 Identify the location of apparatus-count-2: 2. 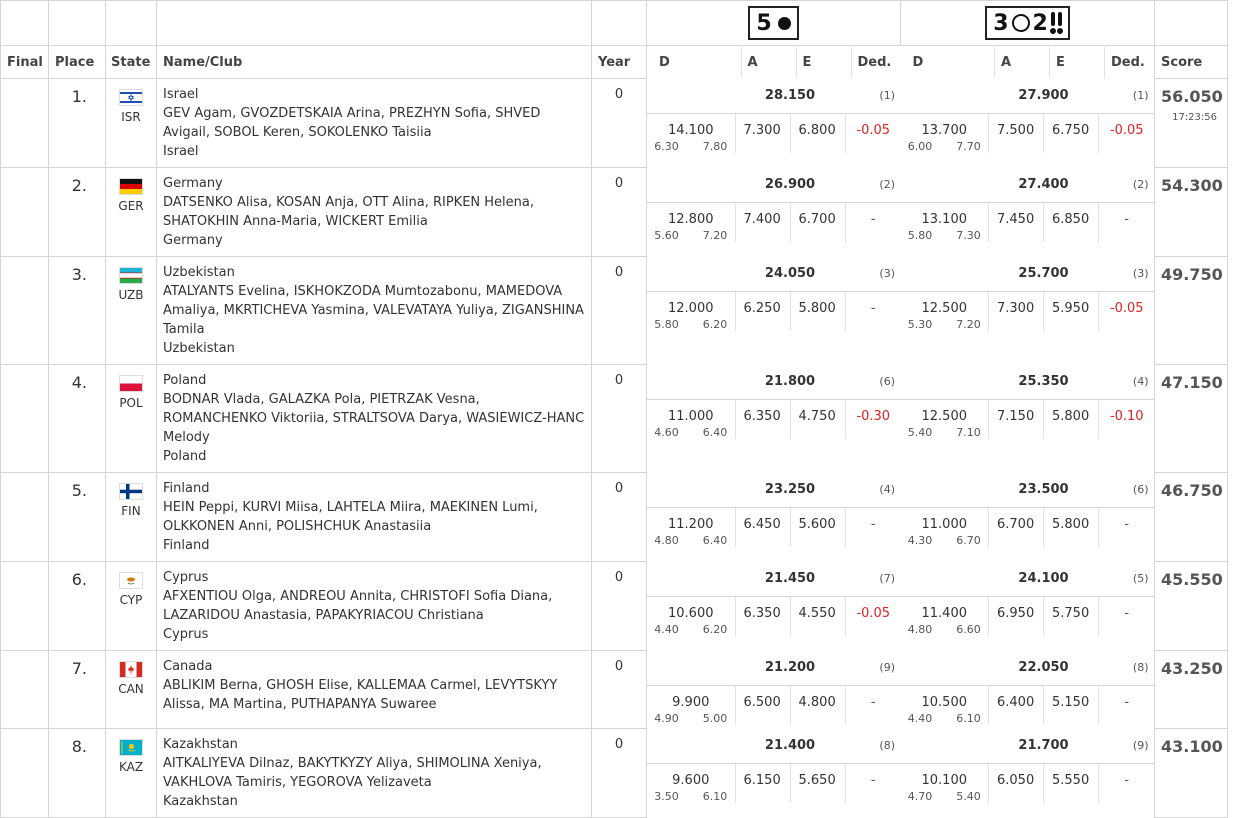
(1040, 23).